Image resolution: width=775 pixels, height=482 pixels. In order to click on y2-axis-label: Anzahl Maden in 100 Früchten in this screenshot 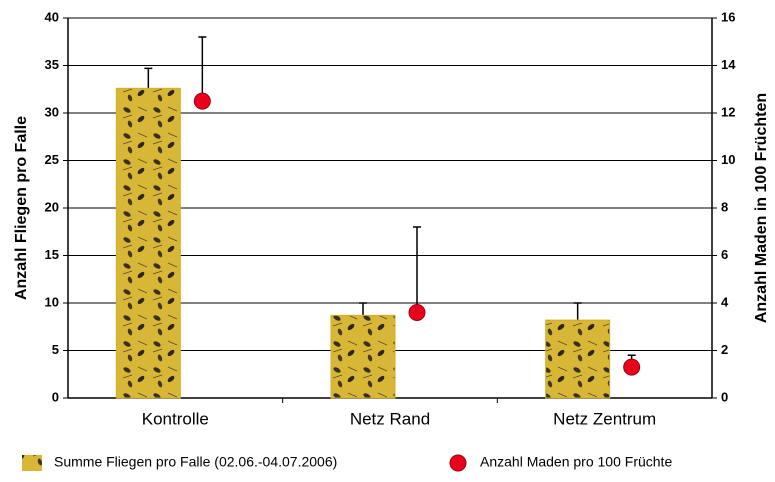, I will do `click(761, 208)`.